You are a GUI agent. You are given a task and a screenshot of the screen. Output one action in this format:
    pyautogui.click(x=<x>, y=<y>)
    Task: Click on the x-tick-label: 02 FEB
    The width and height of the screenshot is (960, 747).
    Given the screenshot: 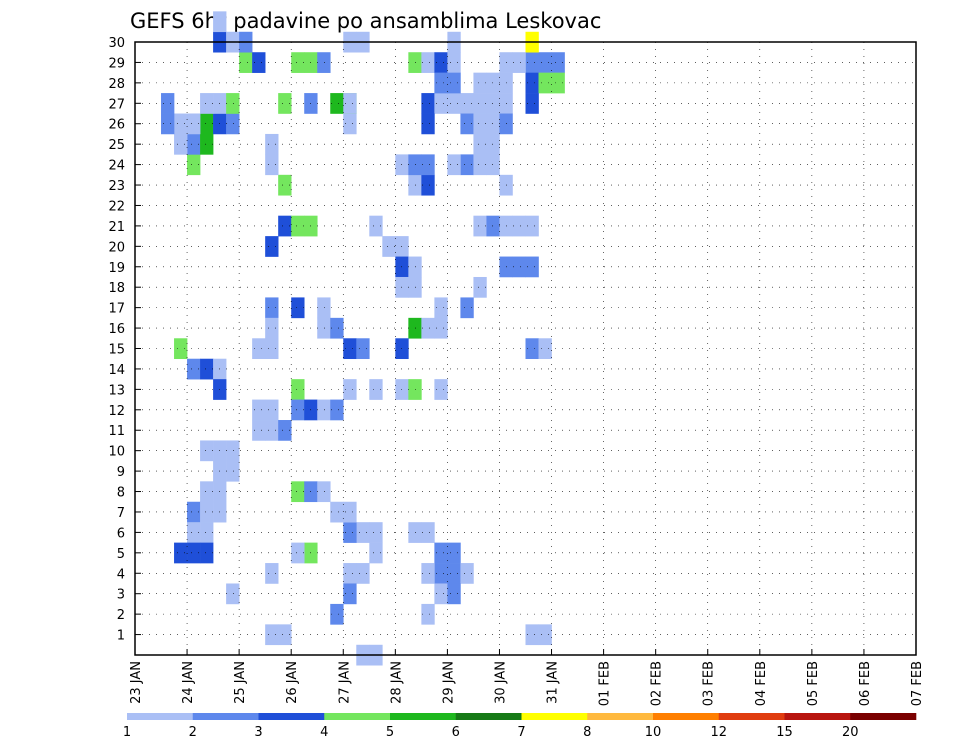 What is the action you would take?
    pyautogui.click(x=657, y=683)
    